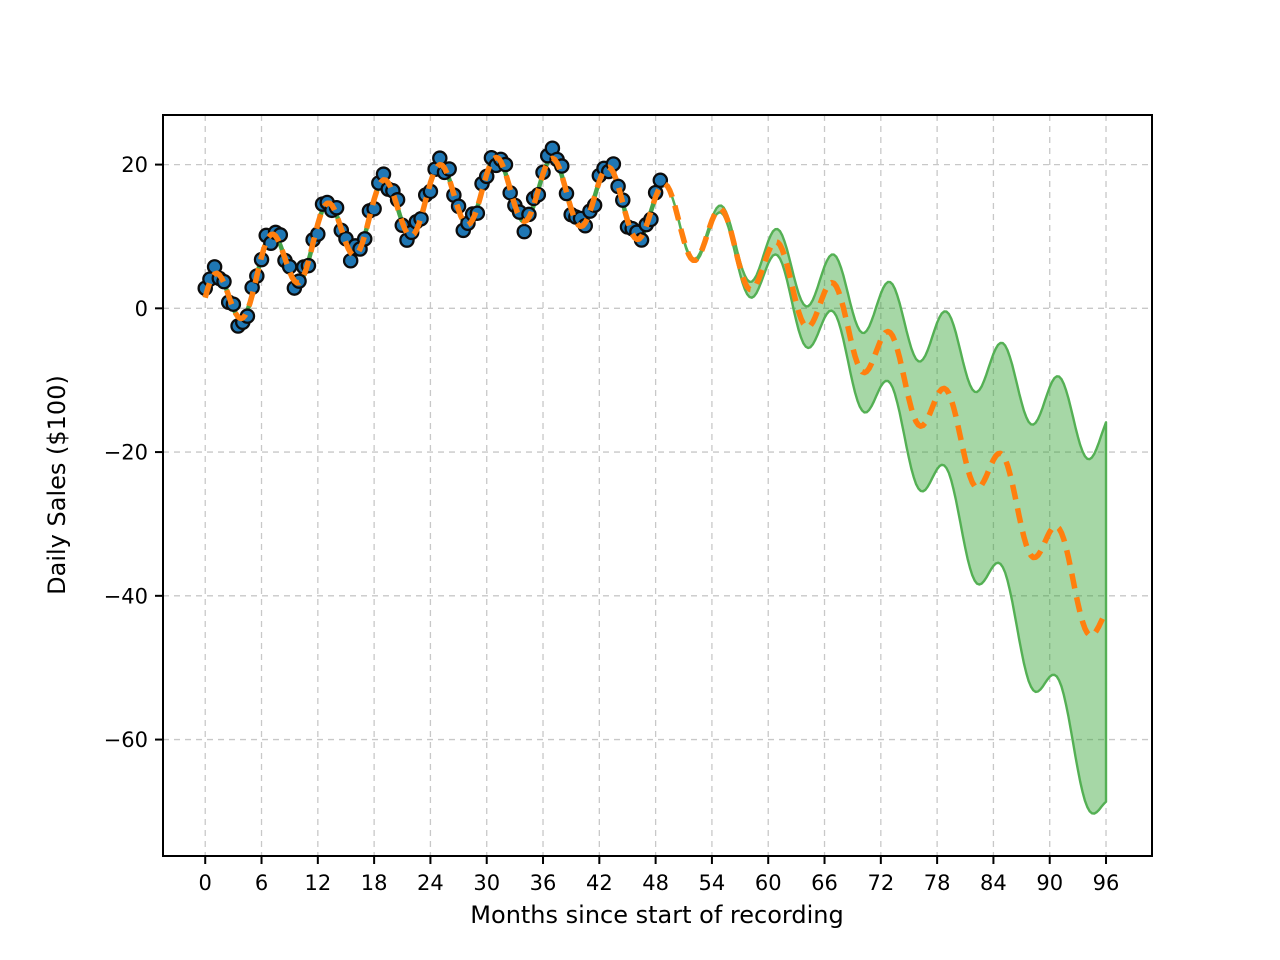 The image size is (1280, 960). What do you see at coordinates (261, 883) in the screenshot?
I see `x-tick-label: 6` at bounding box center [261, 883].